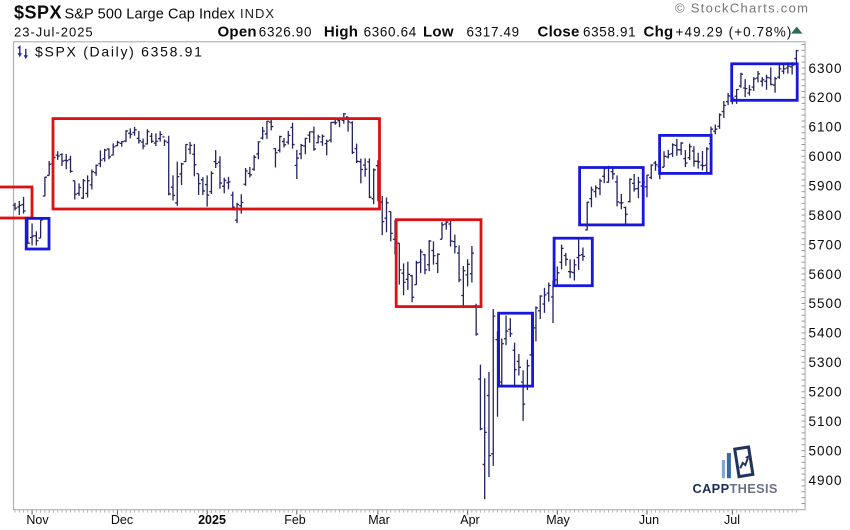 The image size is (850, 530). Describe the element at coordinates (826, 68) in the screenshot. I see `svg-text: 6300` at that location.